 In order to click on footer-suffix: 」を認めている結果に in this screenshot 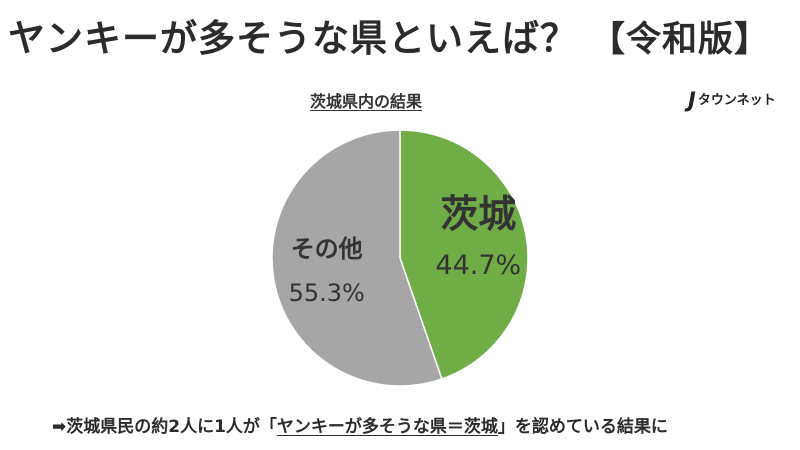, I will do `click(582, 427)`.